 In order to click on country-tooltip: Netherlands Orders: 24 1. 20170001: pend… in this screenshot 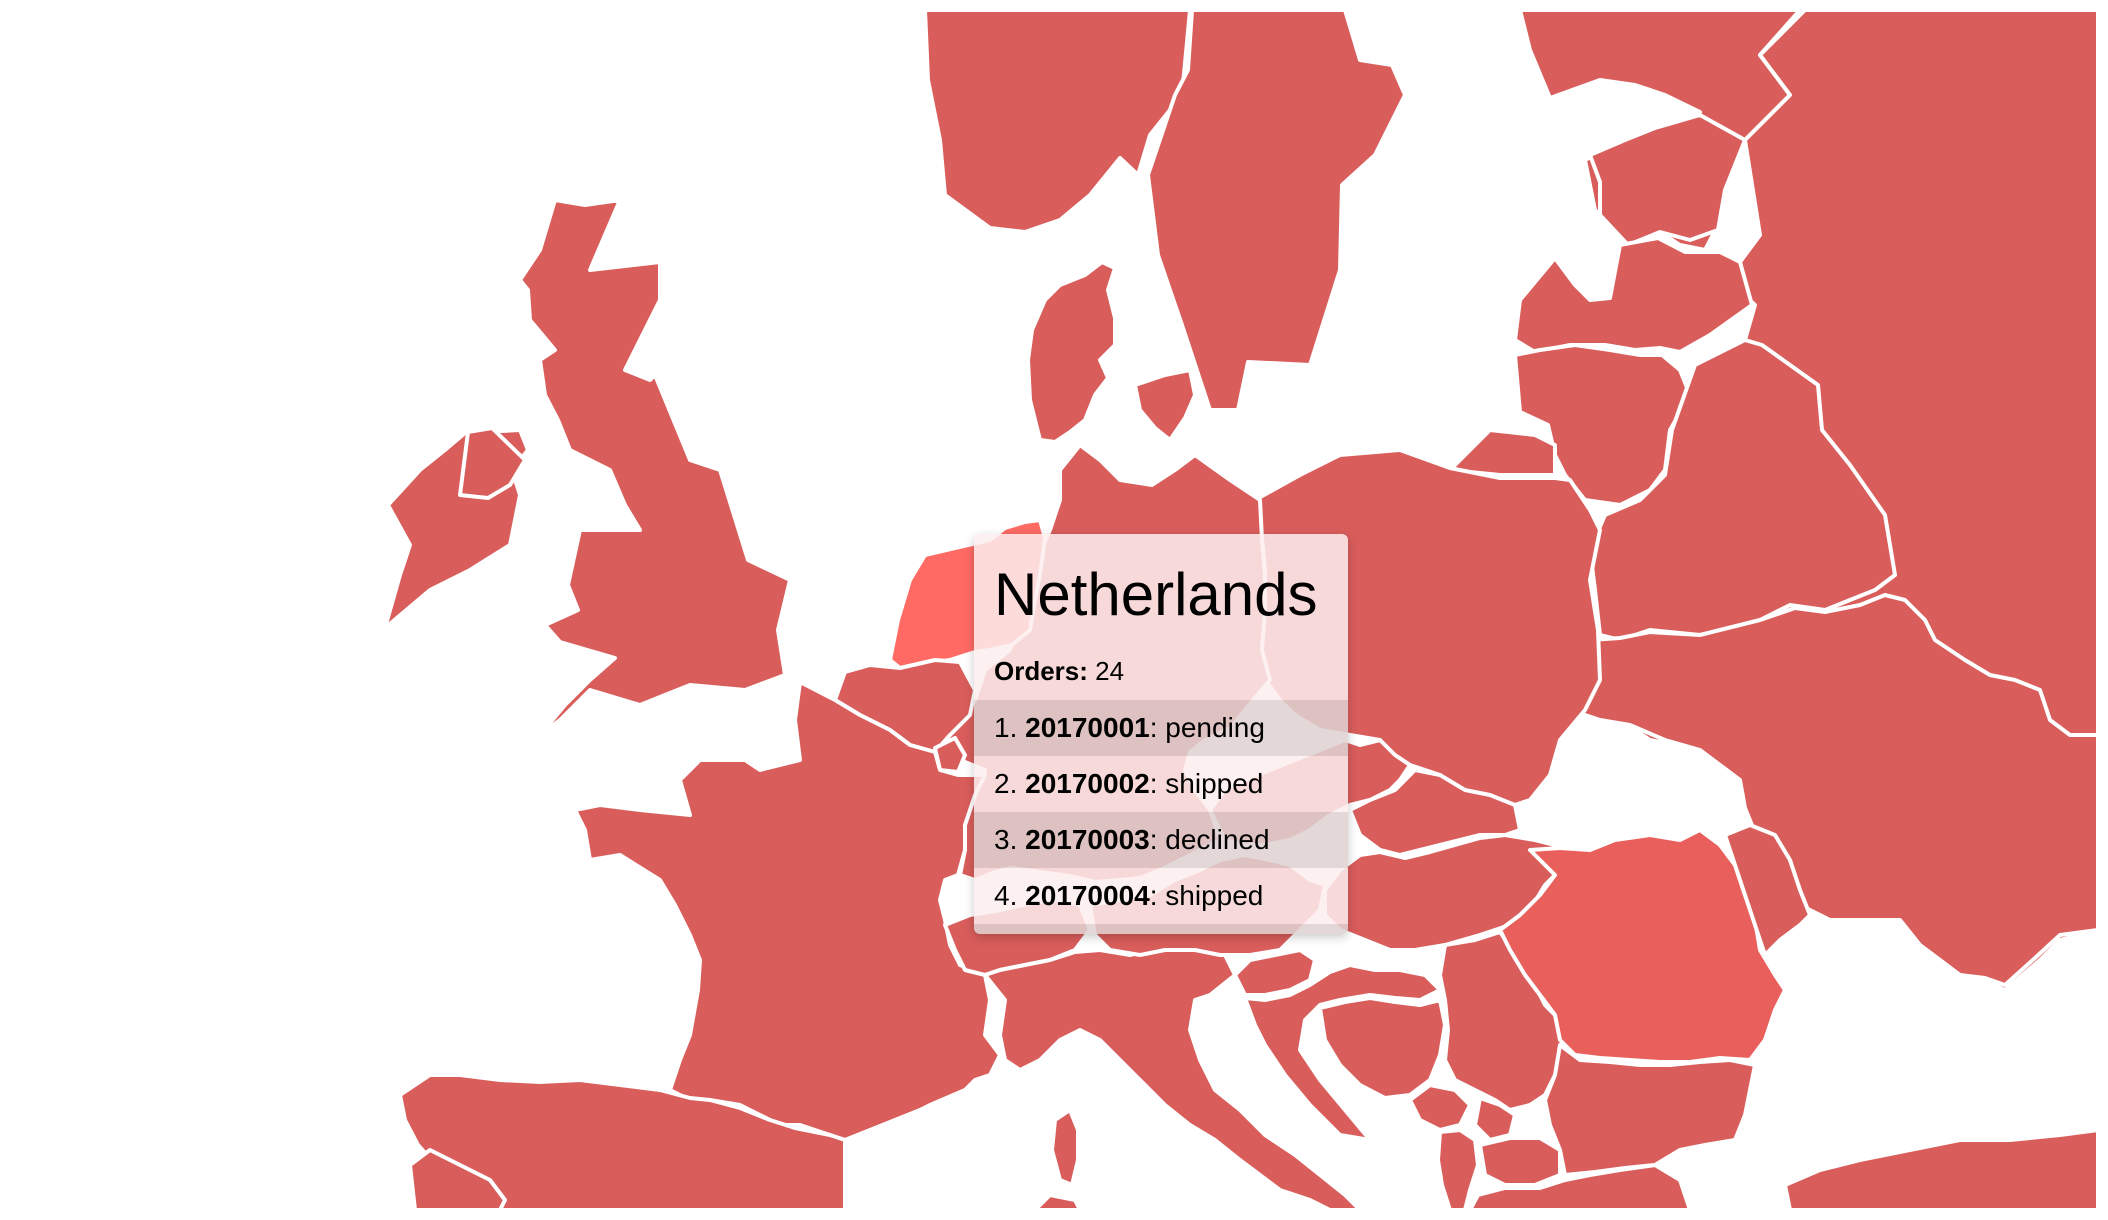, I will do `click(1161, 734)`.